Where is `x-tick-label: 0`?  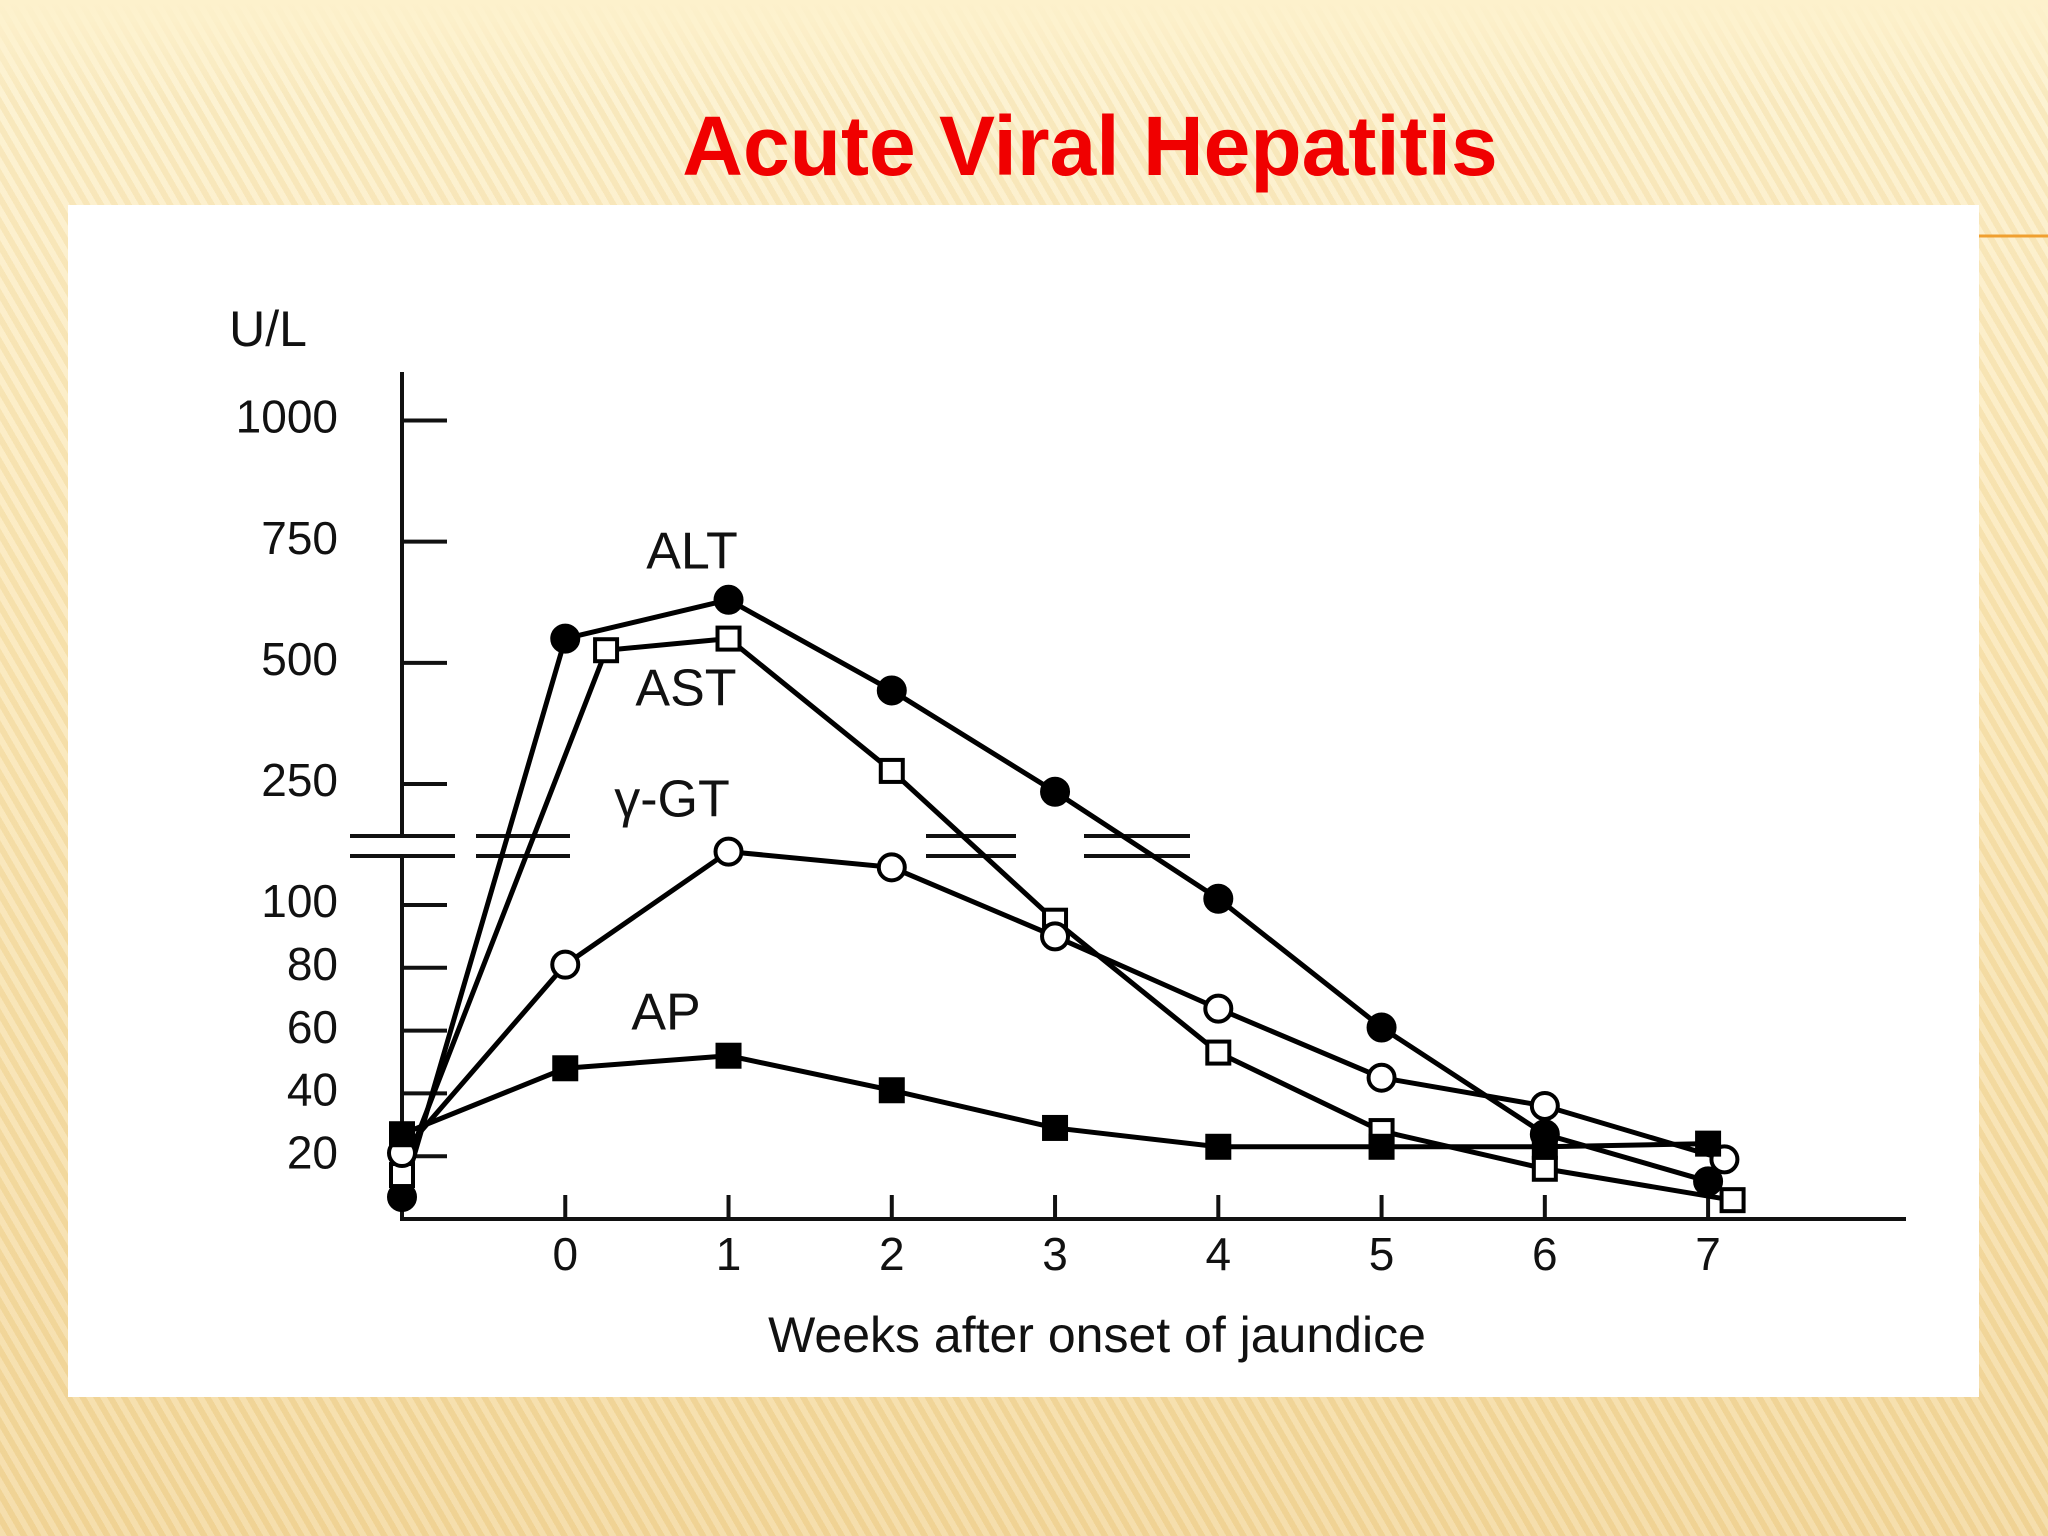
x-tick-label: 0 is located at coordinates (565, 1254).